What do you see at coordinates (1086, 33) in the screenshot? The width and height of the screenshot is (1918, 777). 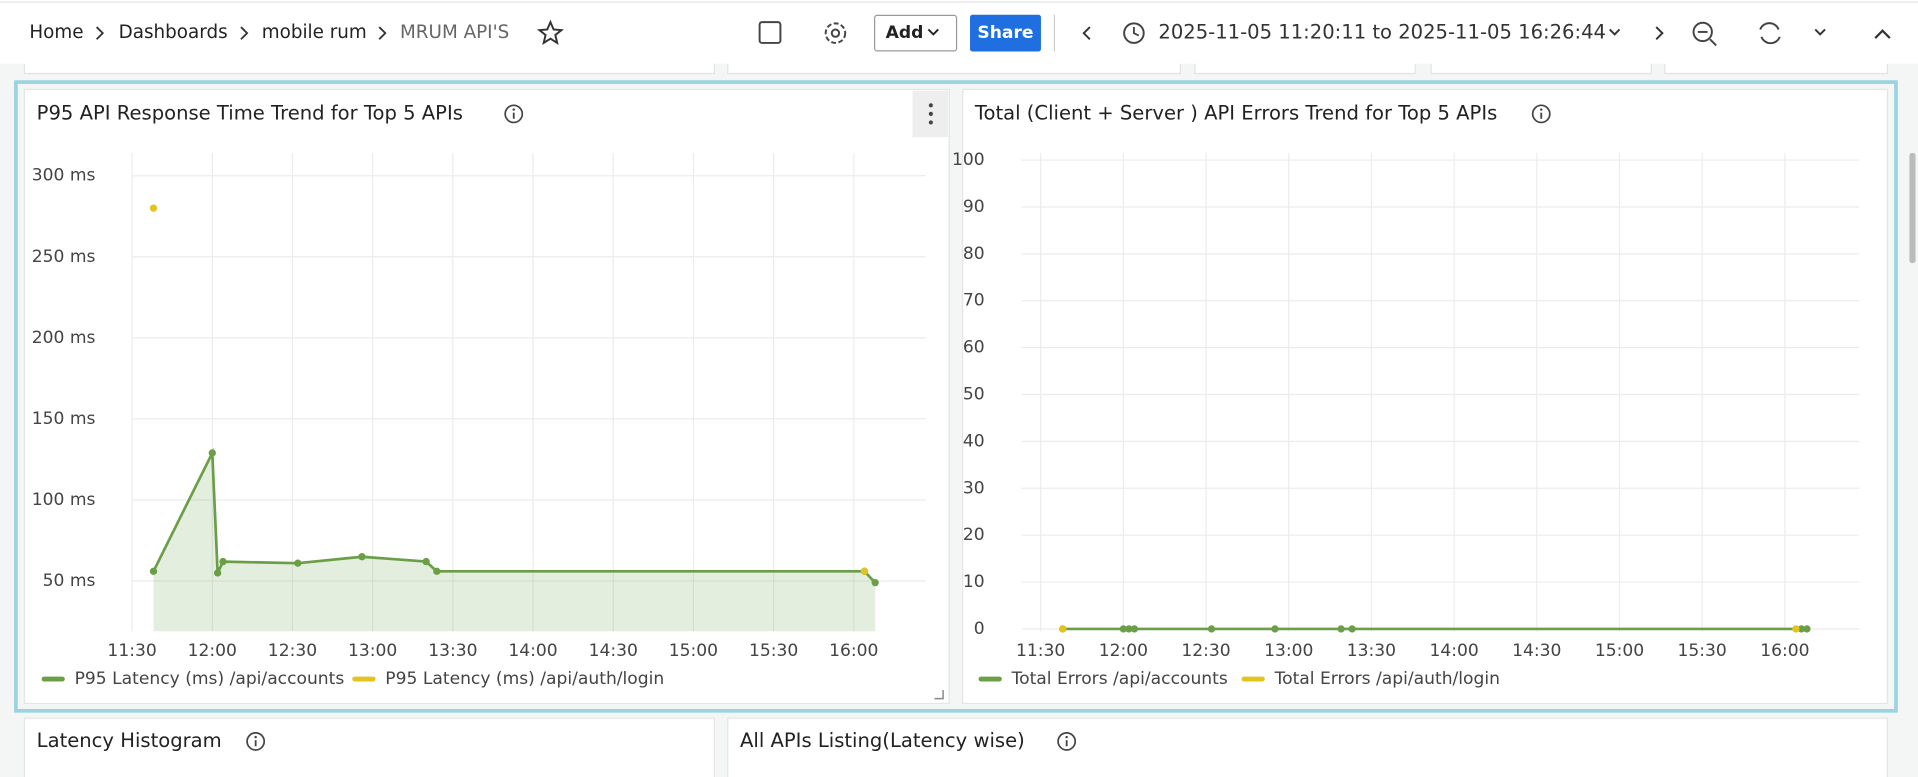 I see `prev-button` at bounding box center [1086, 33].